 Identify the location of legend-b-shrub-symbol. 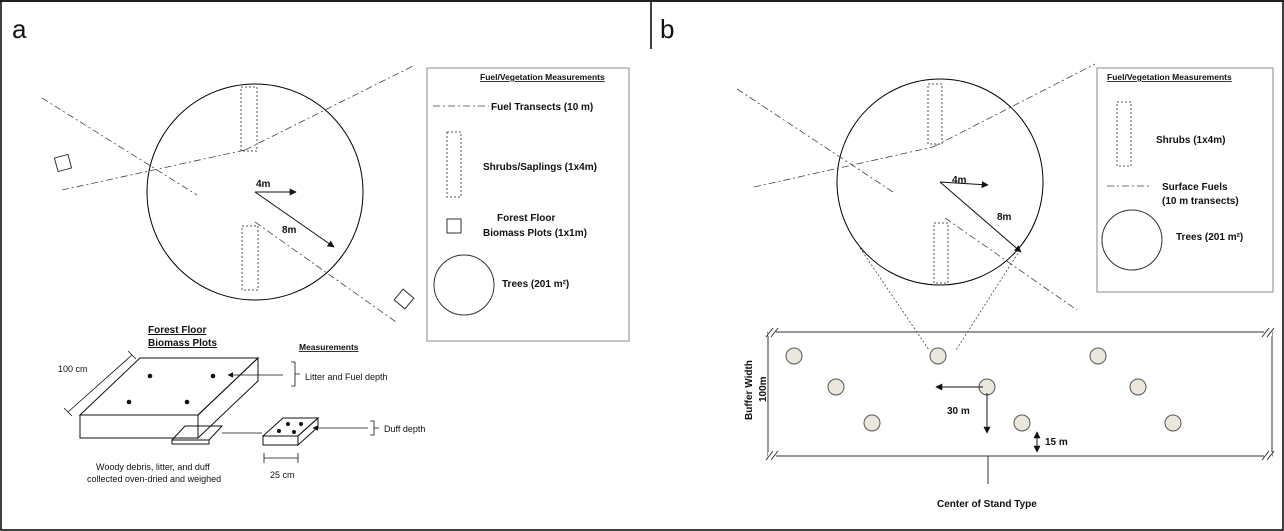
(1124, 134).